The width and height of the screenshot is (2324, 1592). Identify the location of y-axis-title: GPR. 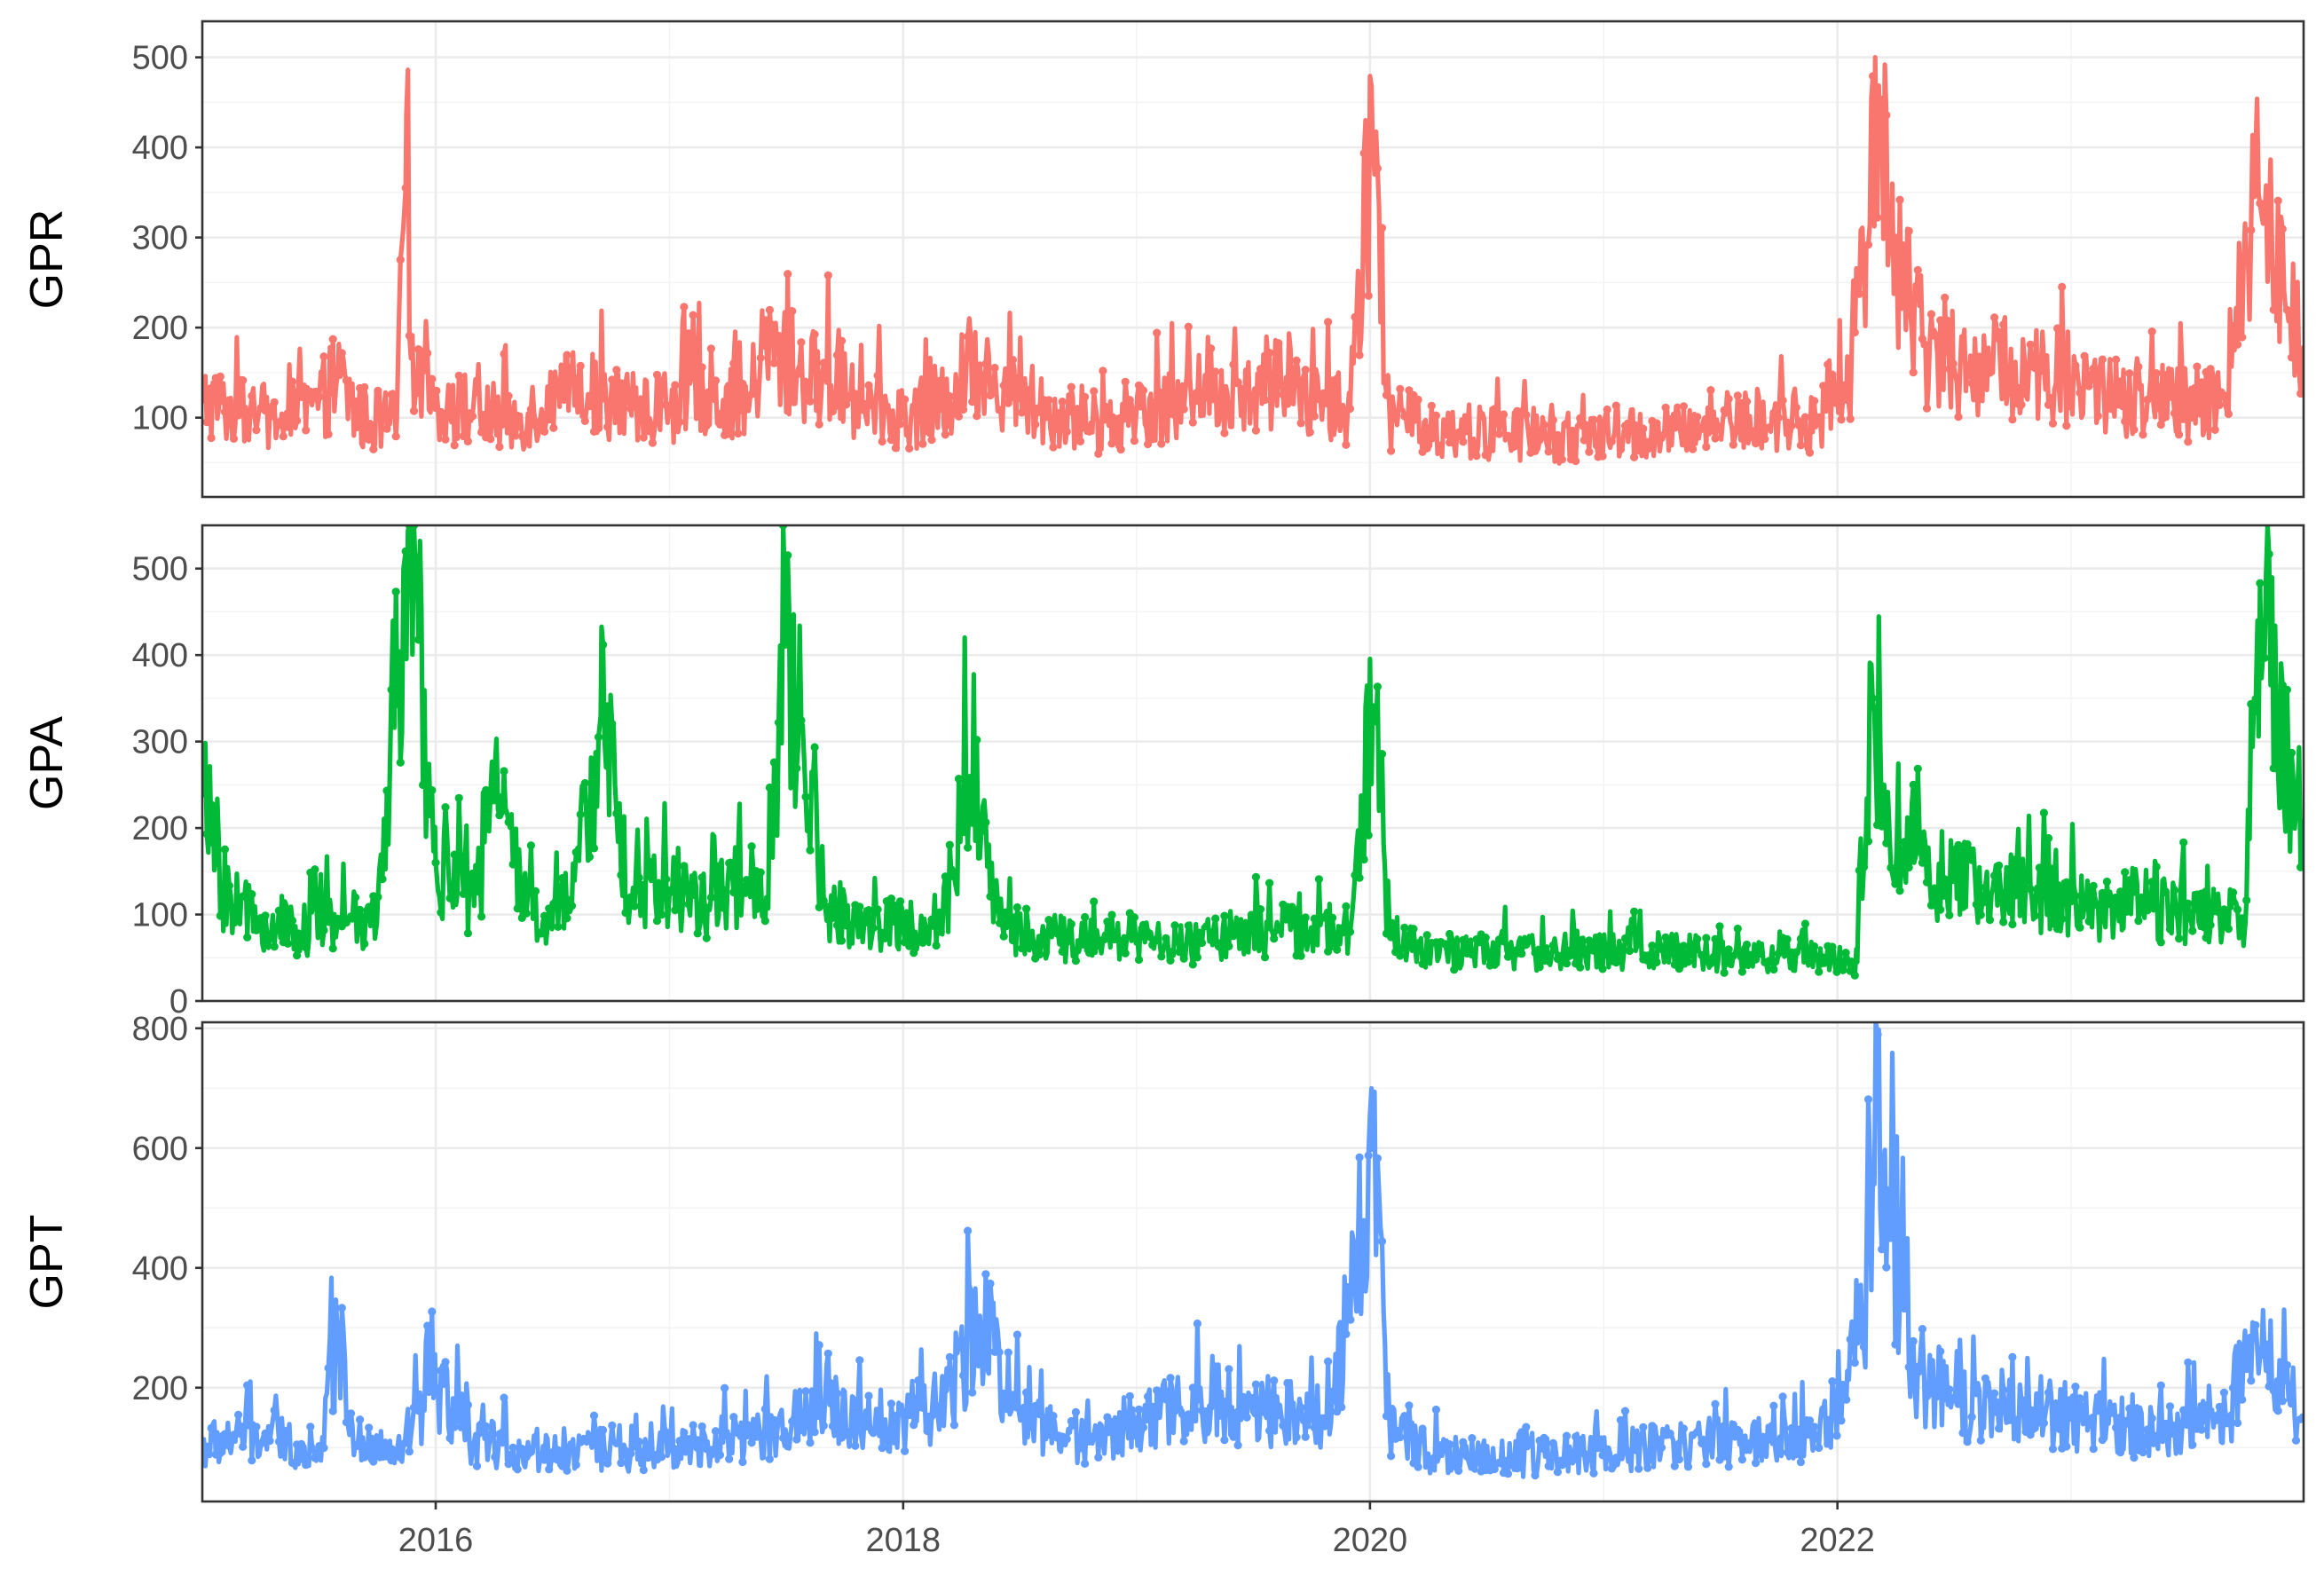
(47, 259).